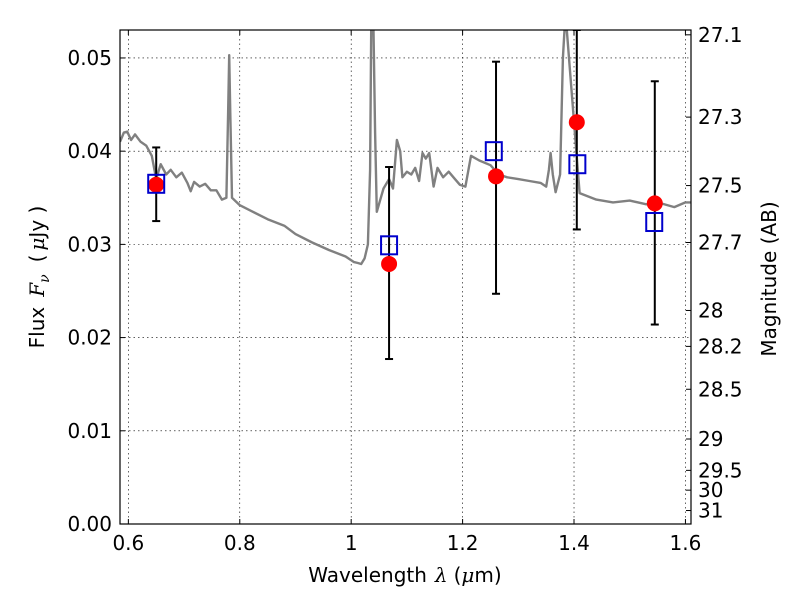  Describe the element at coordinates (89, 58) in the screenshot. I see `y-tick-label: 0.05` at that location.